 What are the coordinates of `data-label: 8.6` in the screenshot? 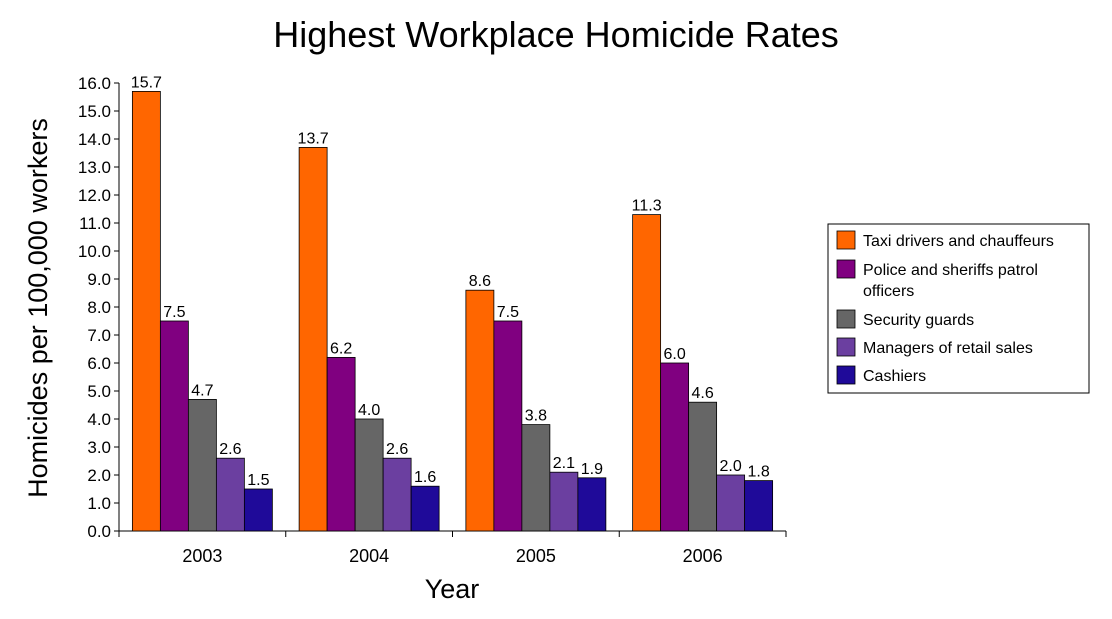 It's located at (480, 281).